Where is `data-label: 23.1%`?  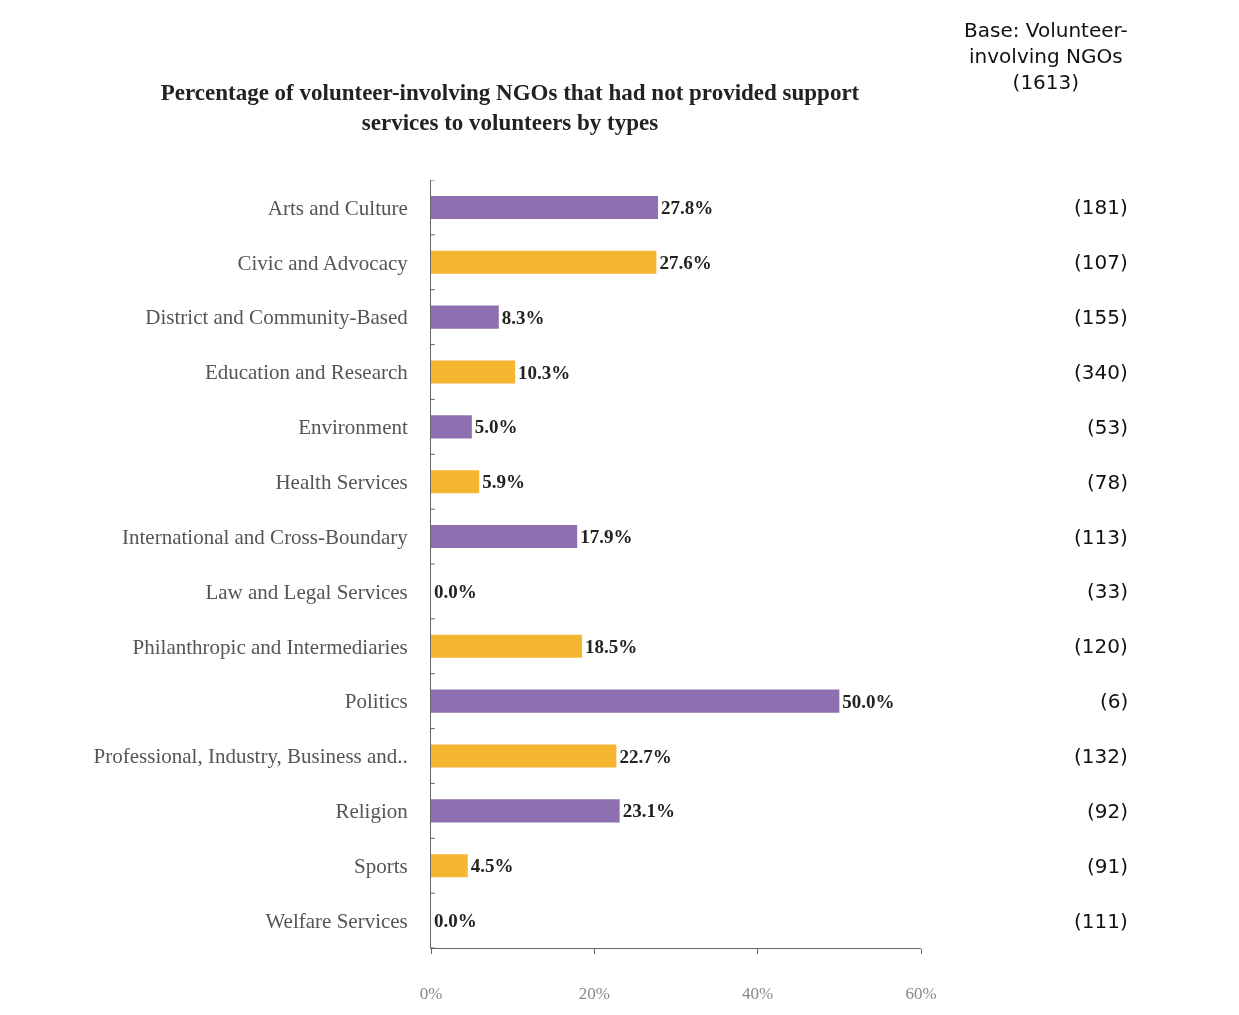 data-label: 23.1% is located at coordinates (648, 811).